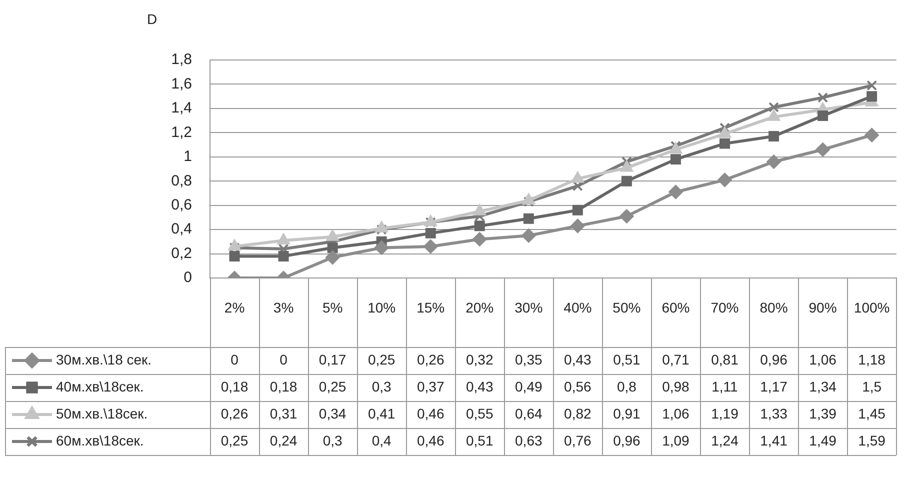 The width and height of the screenshot is (912, 480). I want to click on x-tick-label: 90%, so click(822, 307).